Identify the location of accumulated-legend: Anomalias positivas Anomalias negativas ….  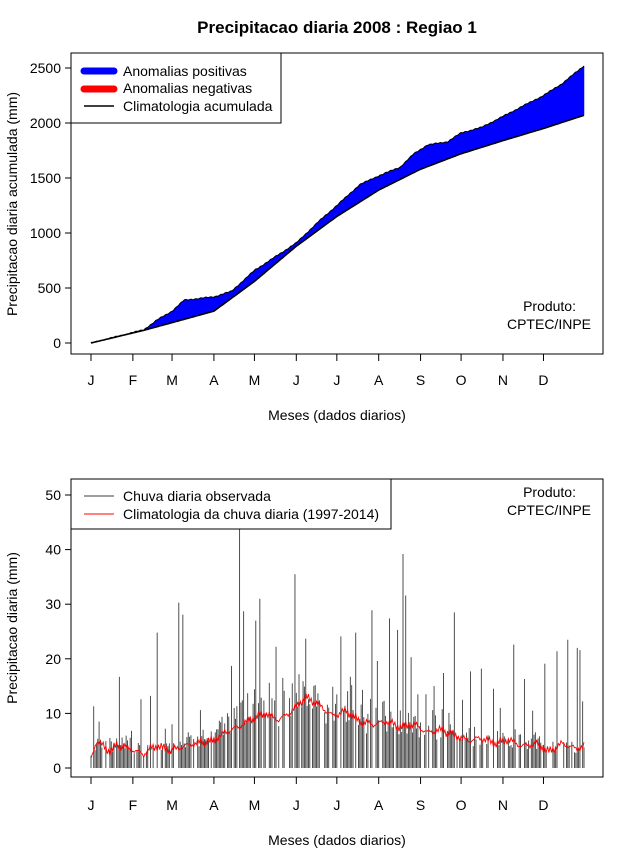
(176, 88).